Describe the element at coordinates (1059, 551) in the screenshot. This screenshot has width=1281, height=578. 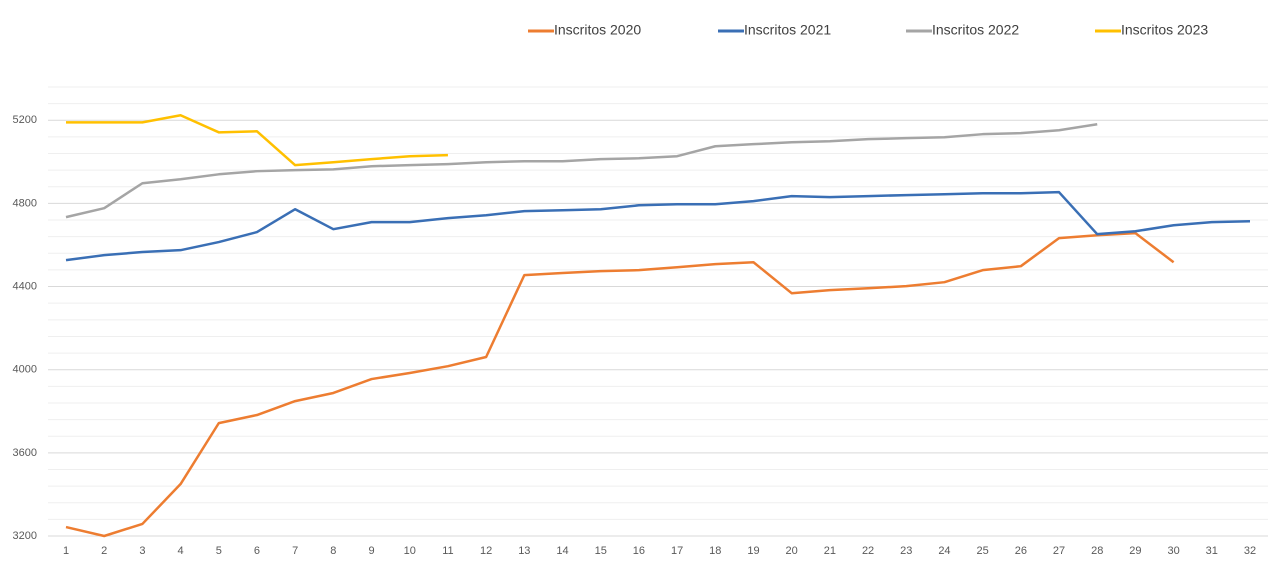
I see `x-tick-label: 27` at that location.